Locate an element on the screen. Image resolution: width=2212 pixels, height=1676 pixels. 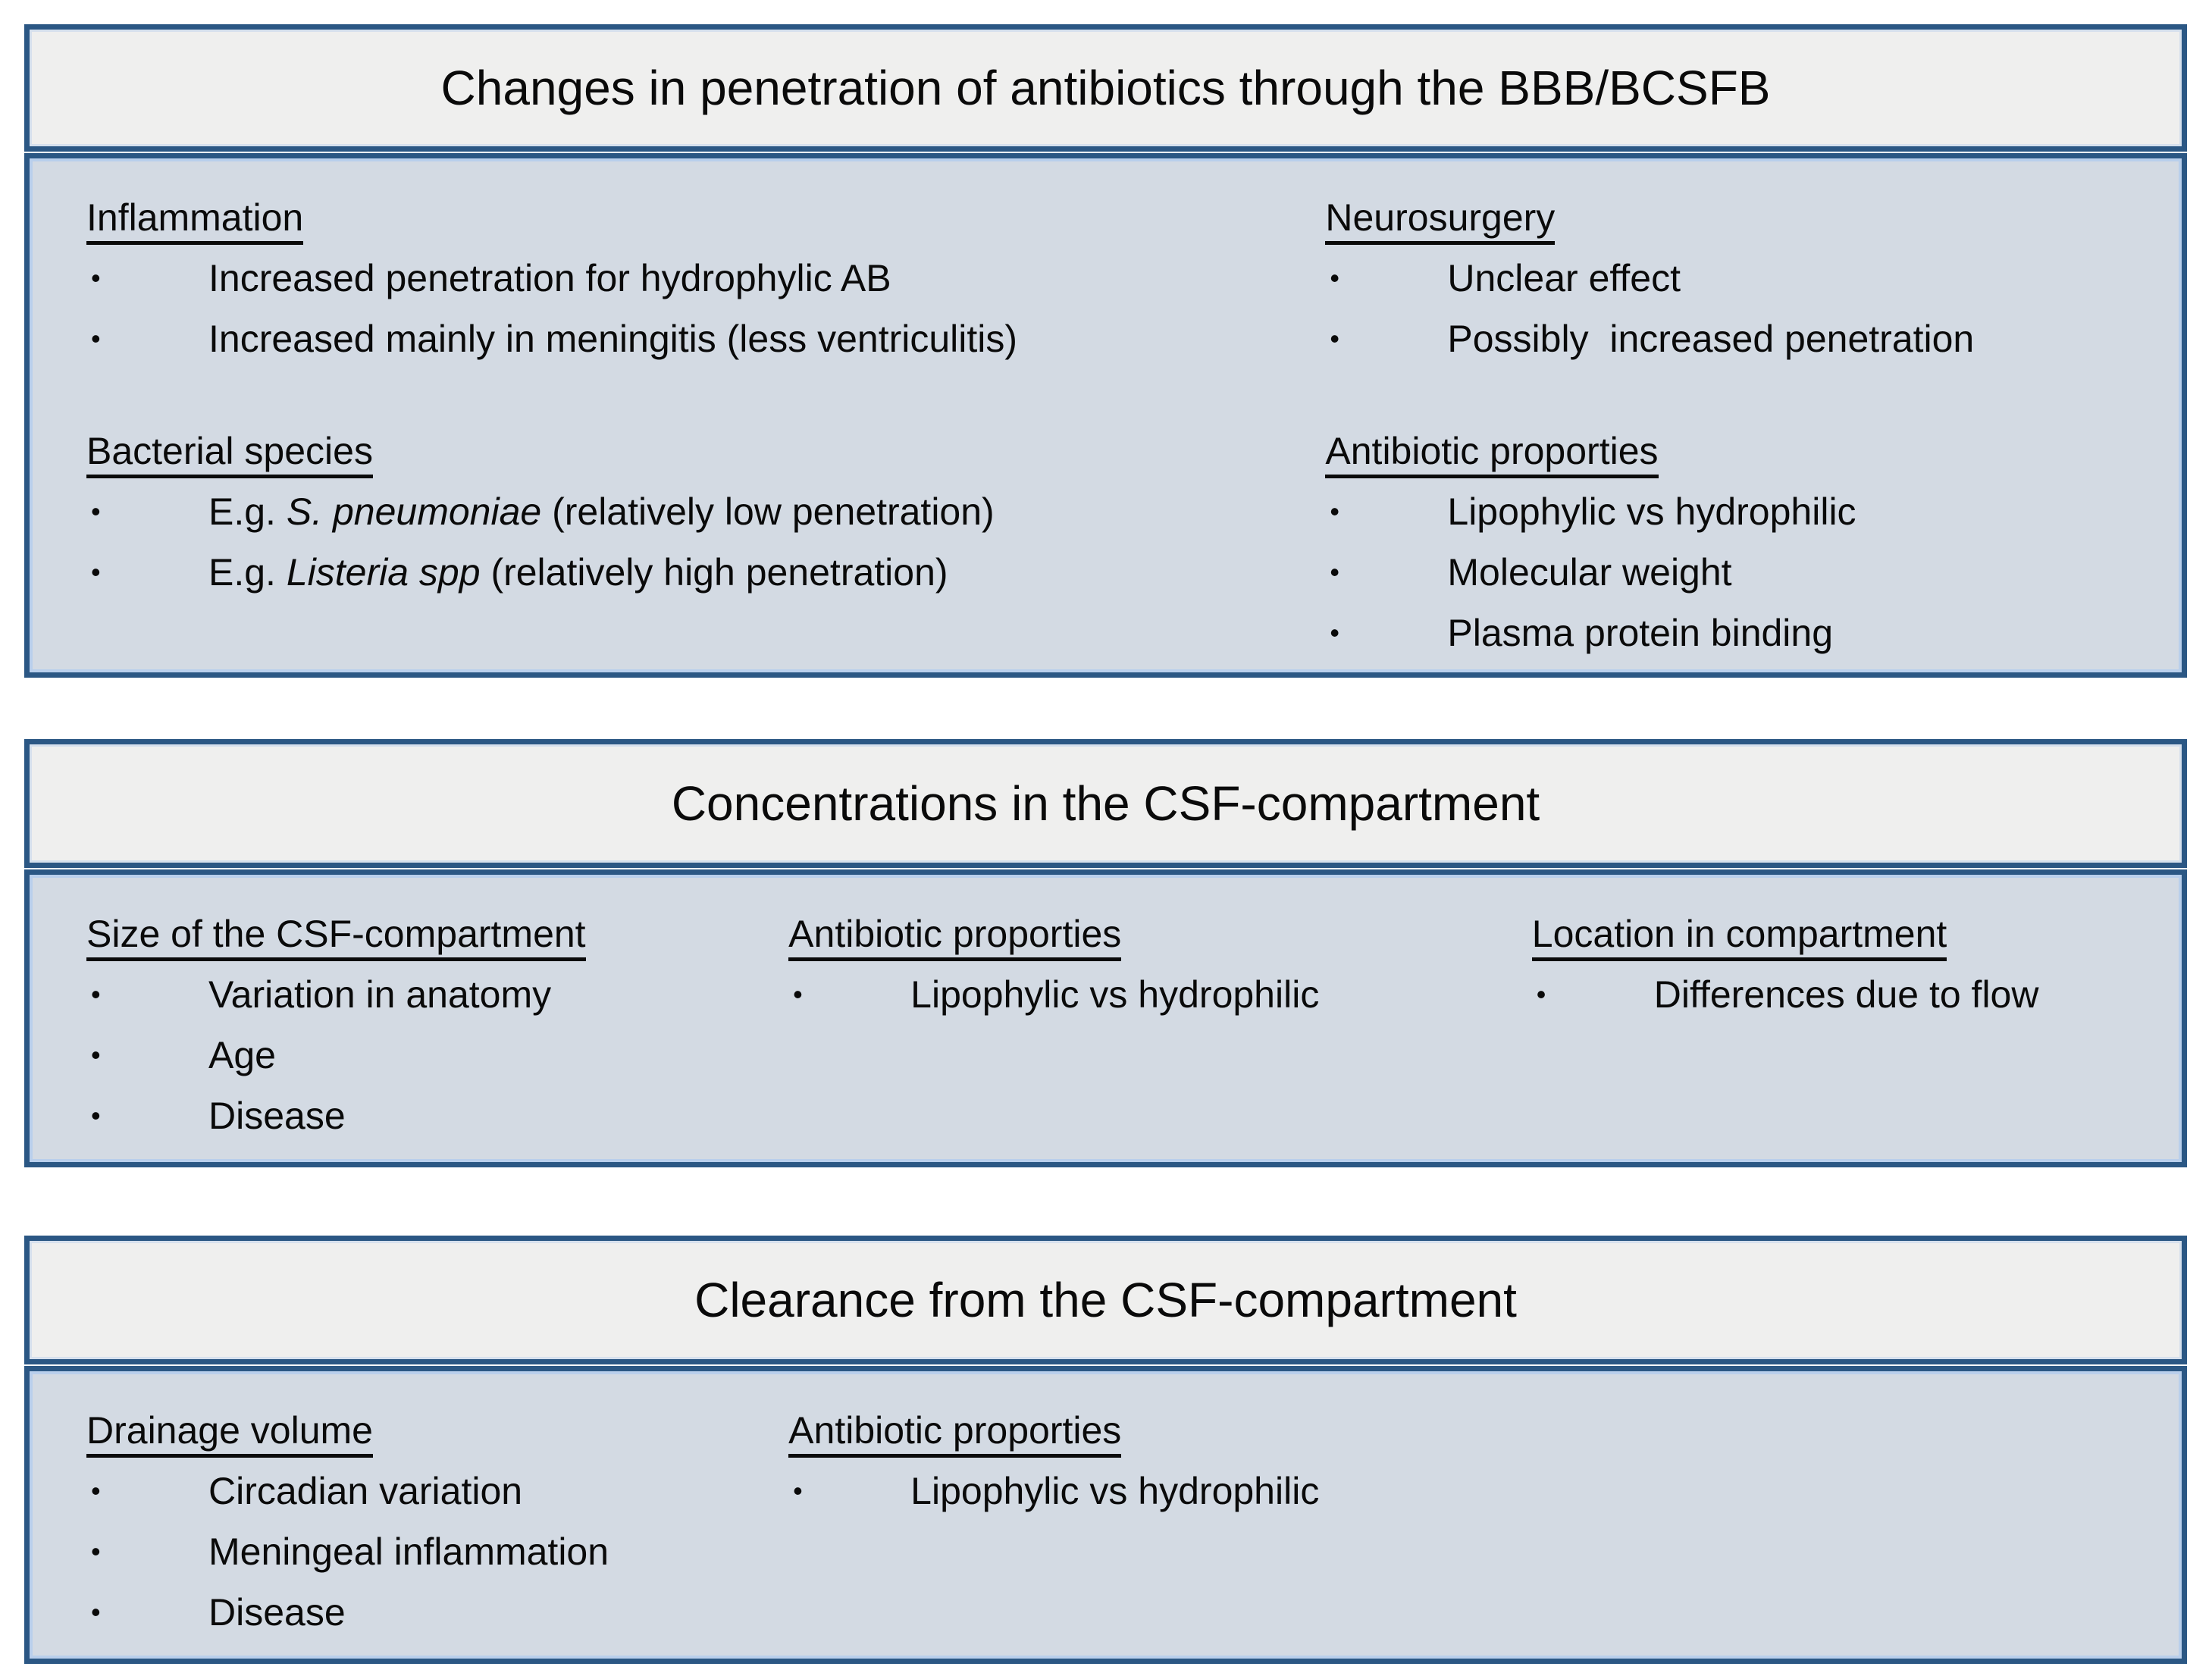
list-item-text: Possibly increased penetration is located at coordinates (1711, 339).